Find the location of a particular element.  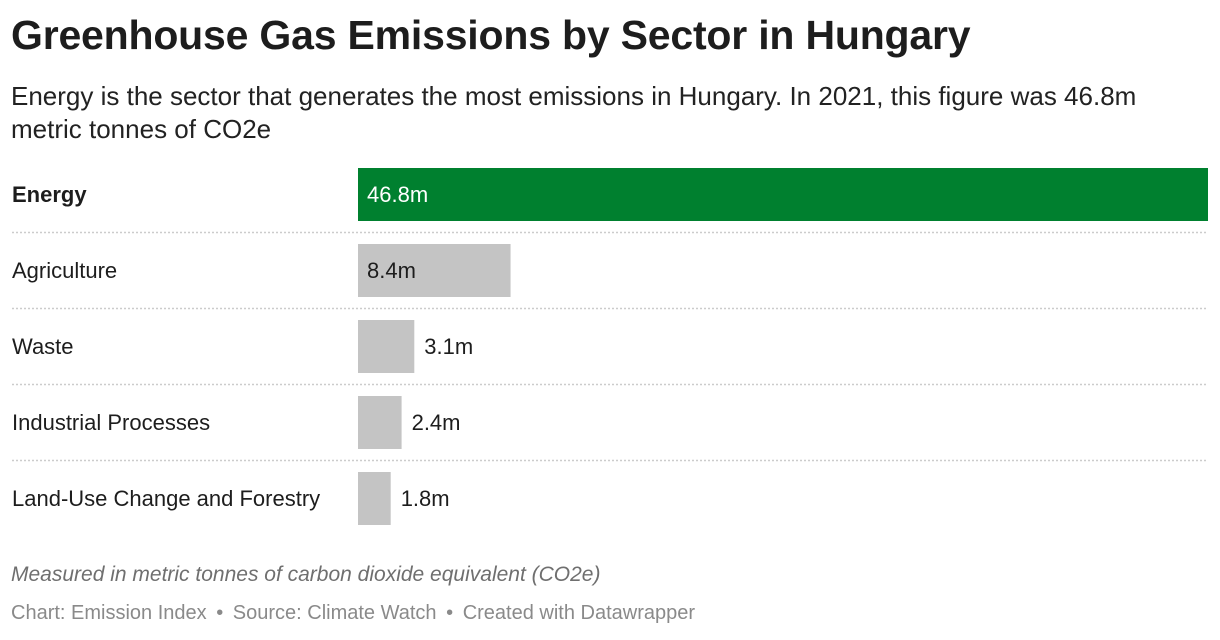

chart-credit: Chart: Emission Index is located at coordinates (109, 613).